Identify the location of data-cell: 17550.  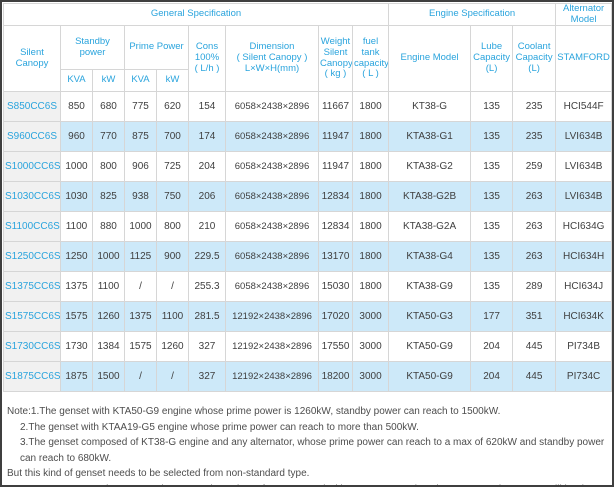
(335, 346).